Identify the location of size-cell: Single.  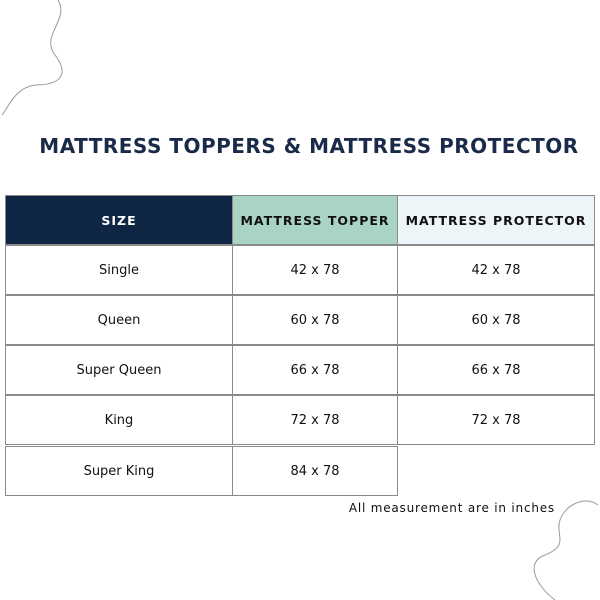
(119, 270).